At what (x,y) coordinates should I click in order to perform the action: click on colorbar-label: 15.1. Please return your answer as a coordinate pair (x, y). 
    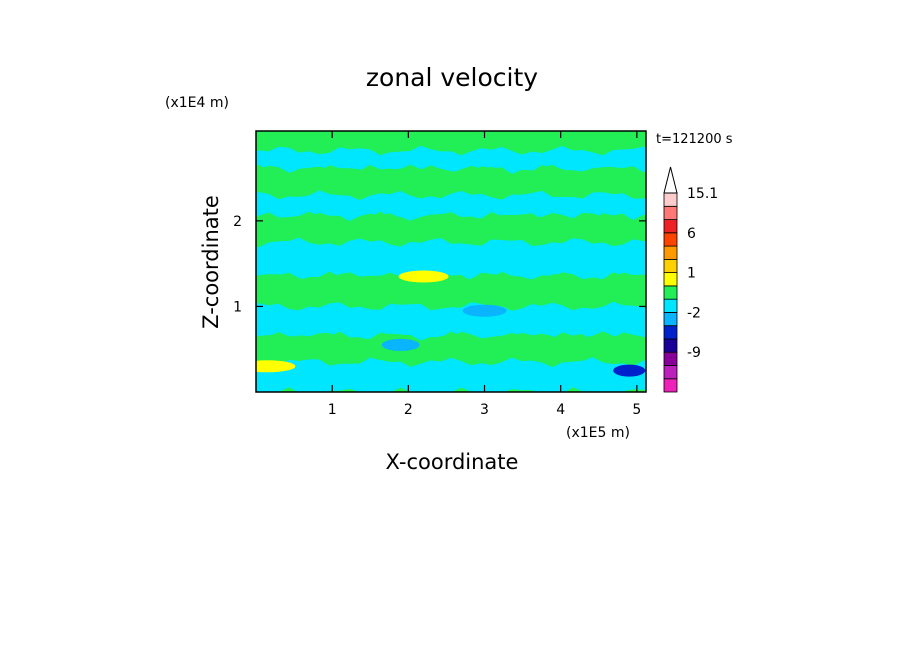
    Looking at the image, I should click on (702, 194).